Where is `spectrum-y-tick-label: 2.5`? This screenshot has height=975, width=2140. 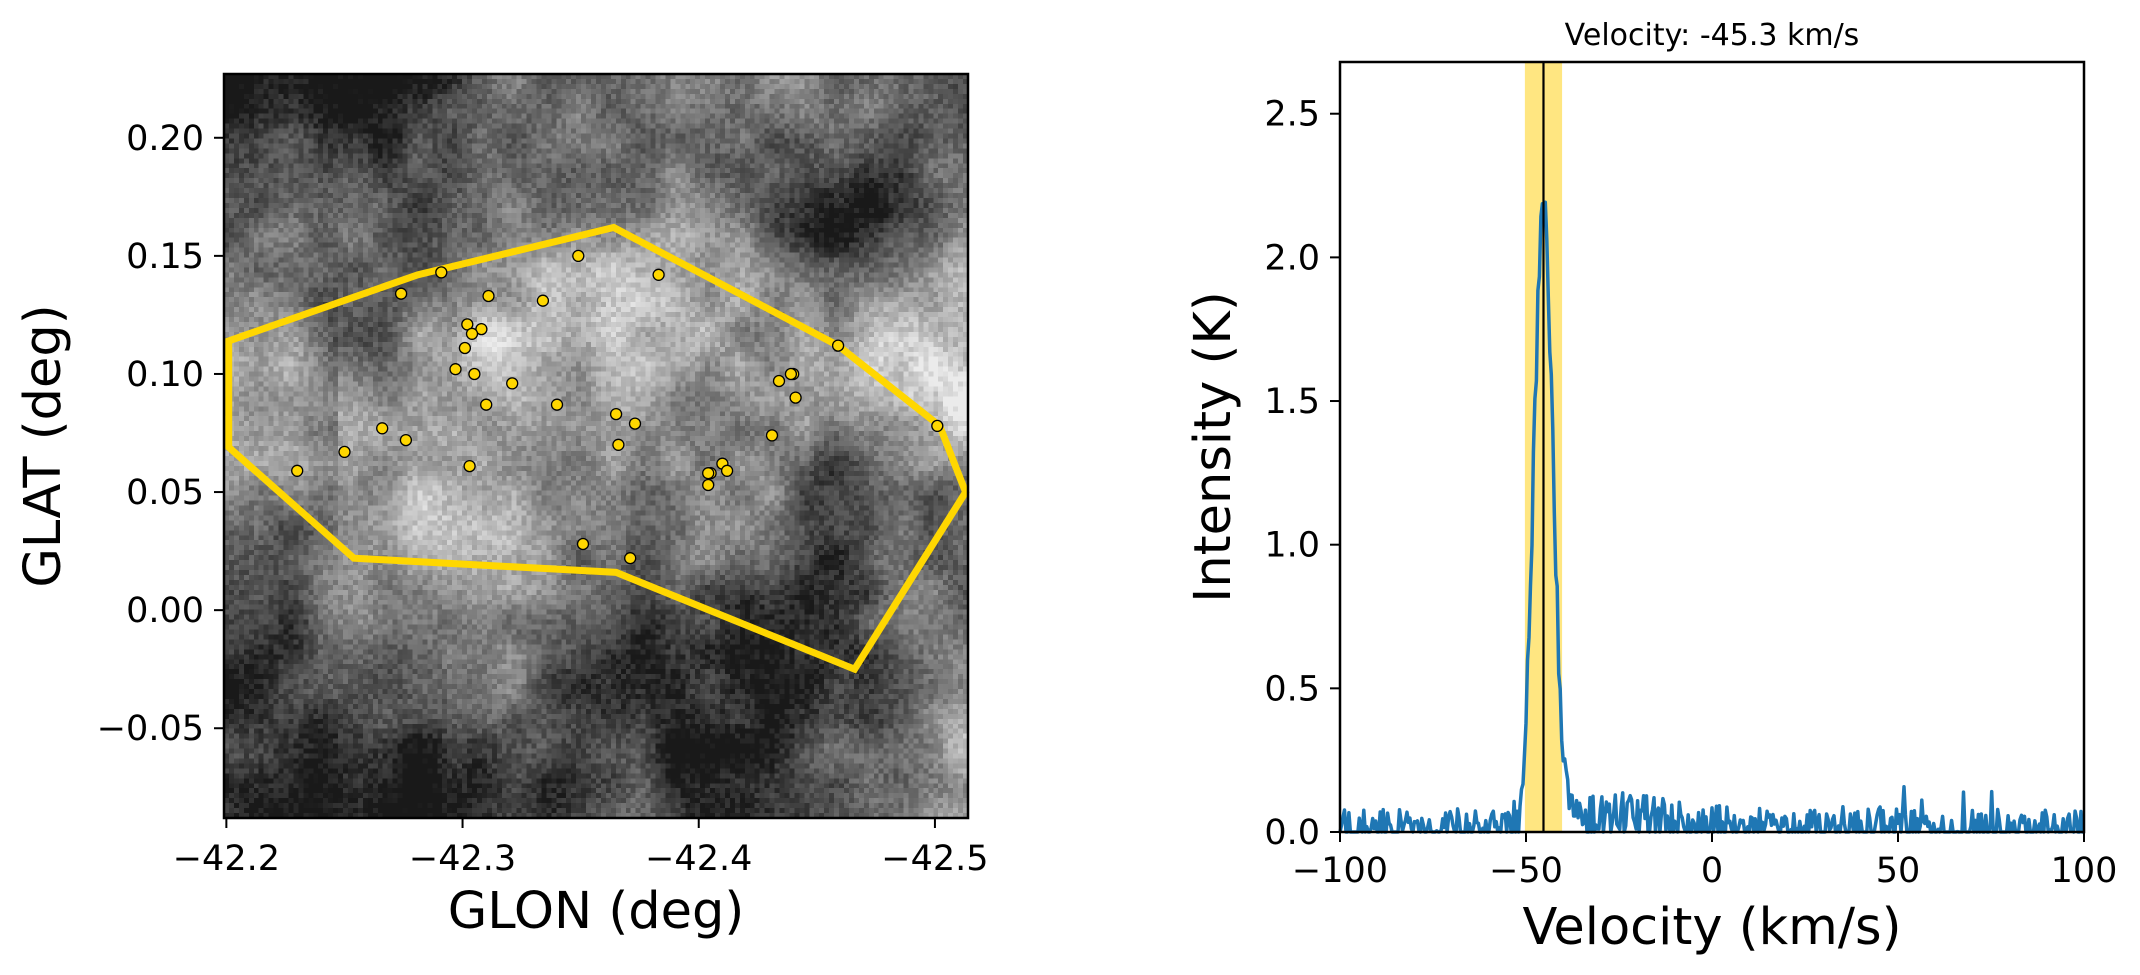
spectrum-y-tick-label: 2.5 is located at coordinates (1292, 115).